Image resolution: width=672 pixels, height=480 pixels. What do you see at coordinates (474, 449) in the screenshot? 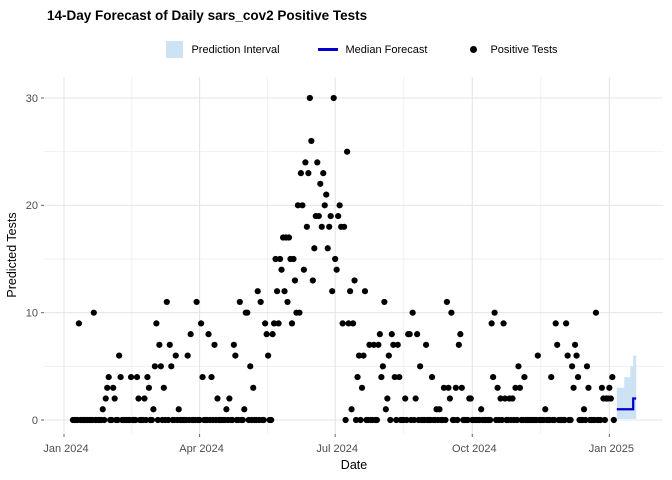
I see `x-tick-label: Oct 2024` at bounding box center [474, 449].